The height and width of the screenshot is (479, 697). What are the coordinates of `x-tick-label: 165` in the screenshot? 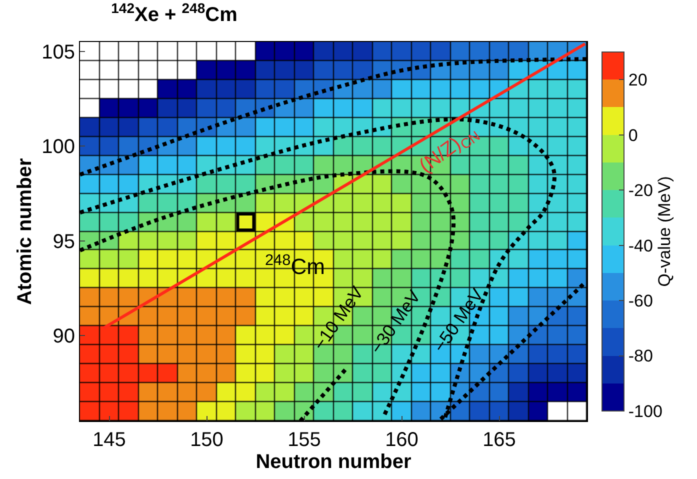 It's located at (499, 440).